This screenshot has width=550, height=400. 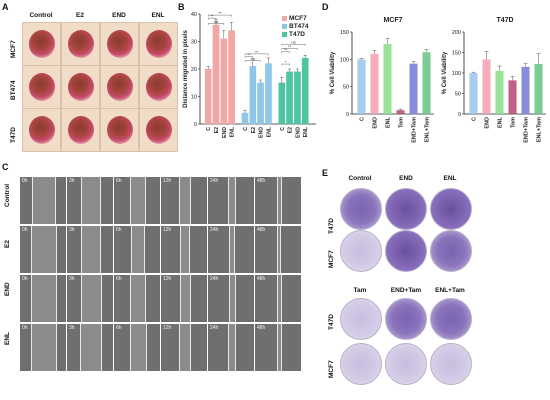 What do you see at coordinates (254, 130) in the screenshot?
I see `x-tick-label: E2` at bounding box center [254, 130].